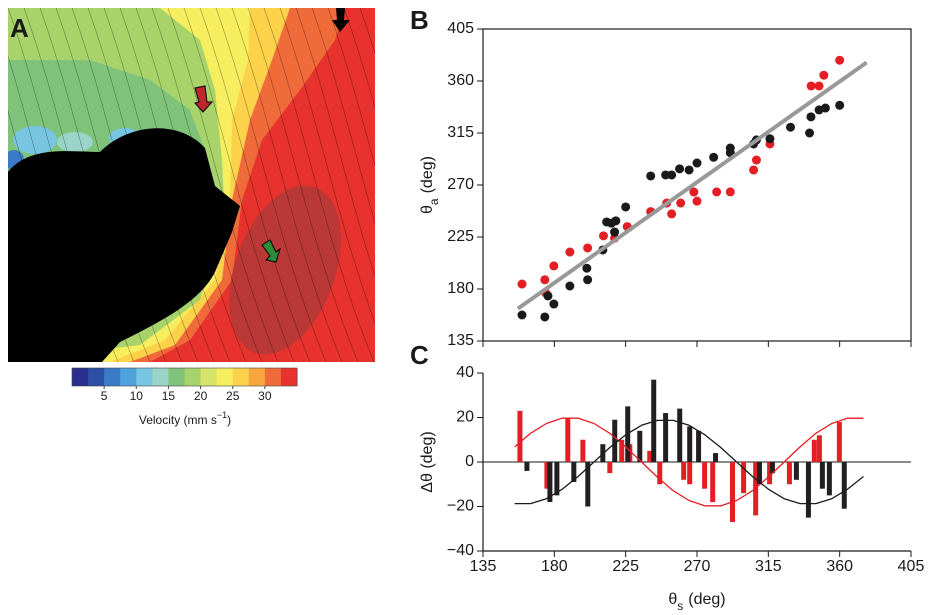 This screenshot has height=615, width=933. Describe the element at coordinates (265, 396) in the screenshot. I see `colorbar-tick-label: 30` at that location.